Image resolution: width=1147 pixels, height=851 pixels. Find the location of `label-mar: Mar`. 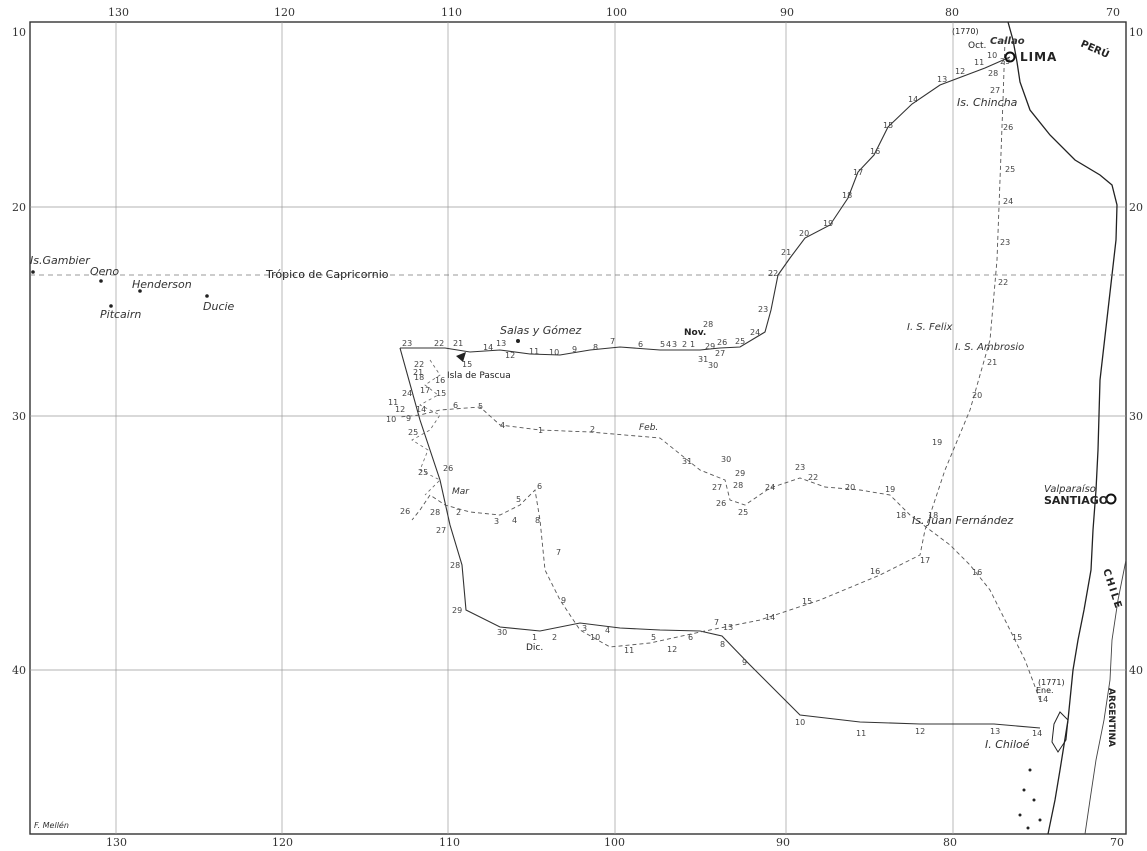

label-mar: Mar is located at coordinates (461, 492).